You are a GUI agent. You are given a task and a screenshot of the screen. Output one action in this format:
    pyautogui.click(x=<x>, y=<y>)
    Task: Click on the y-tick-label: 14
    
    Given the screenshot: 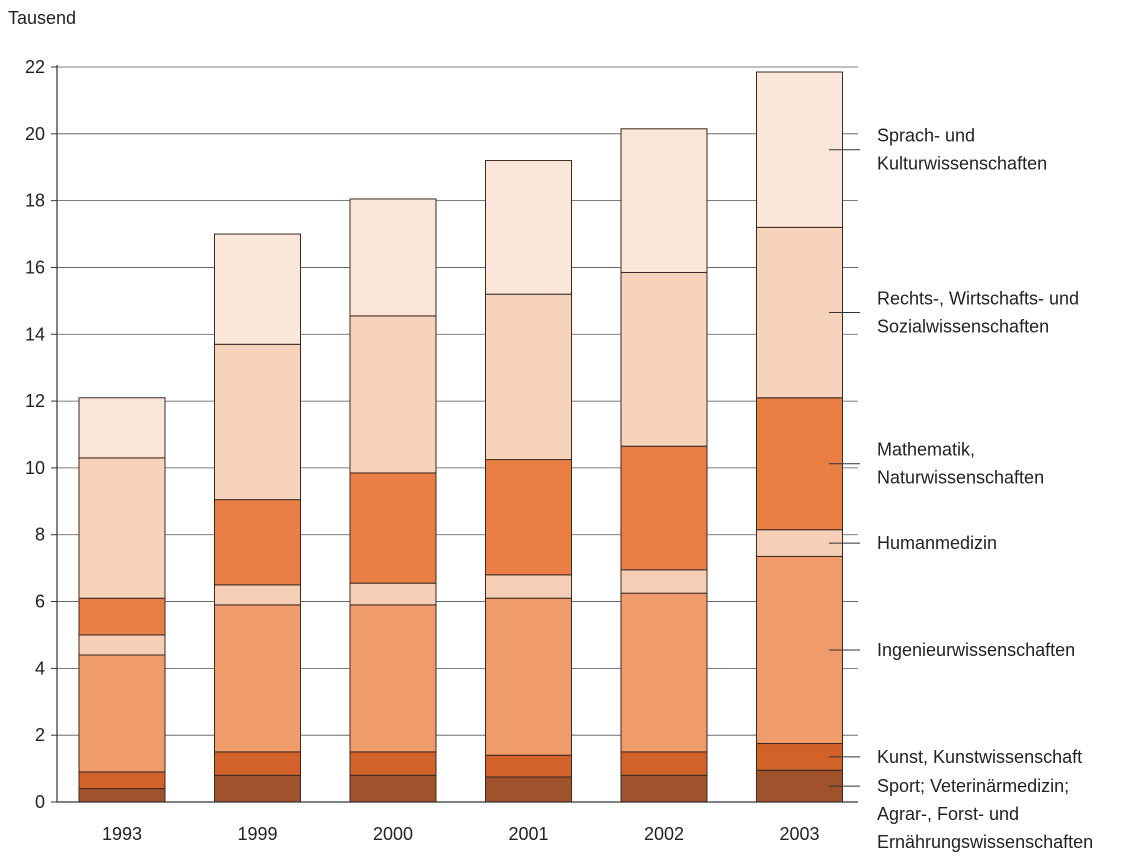 What is the action you would take?
    pyautogui.click(x=35, y=334)
    